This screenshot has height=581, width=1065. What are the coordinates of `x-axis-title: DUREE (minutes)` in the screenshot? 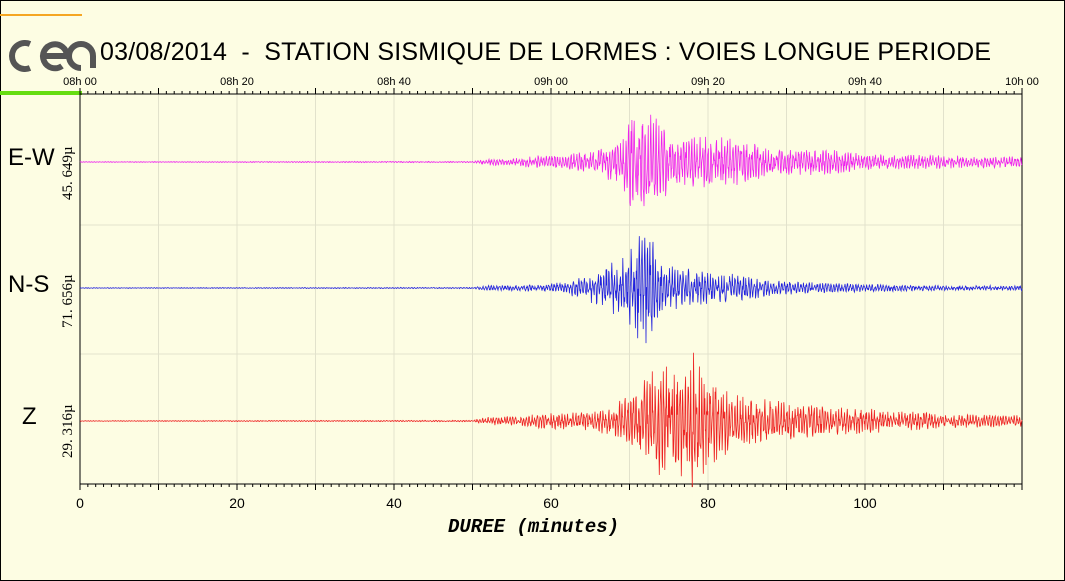 It's located at (534, 527).